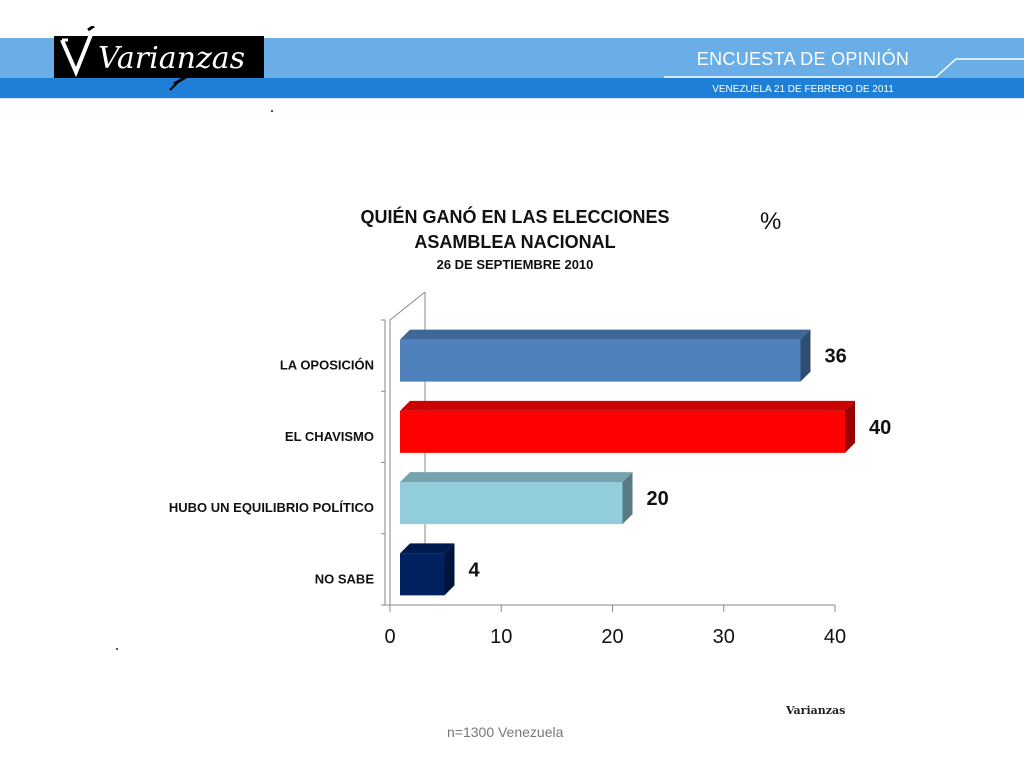  Describe the element at coordinates (835, 637) in the screenshot. I see `x-tick-label: 40` at that location.